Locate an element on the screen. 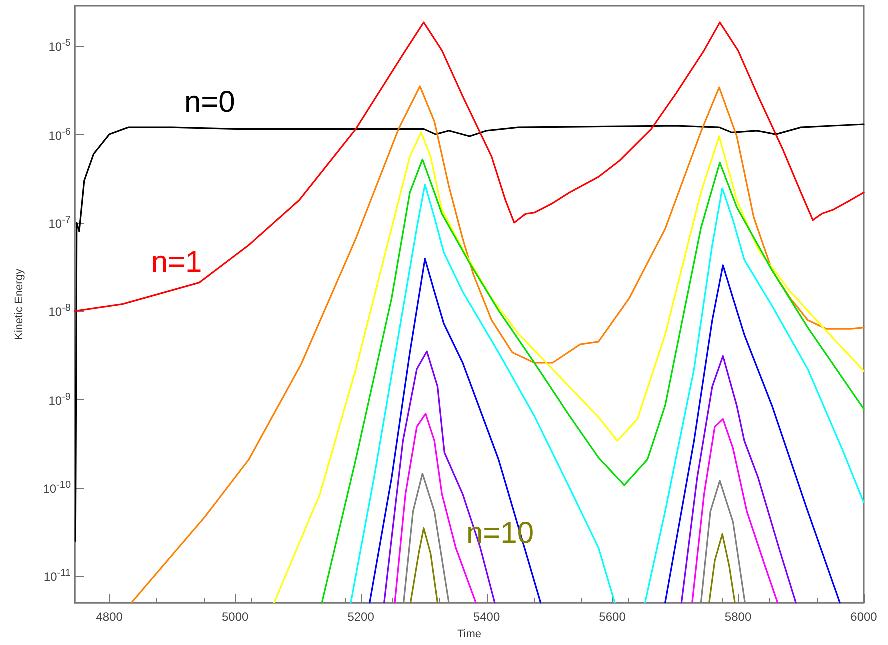  x-axis-title: Time is located at coordinates (469, 634).